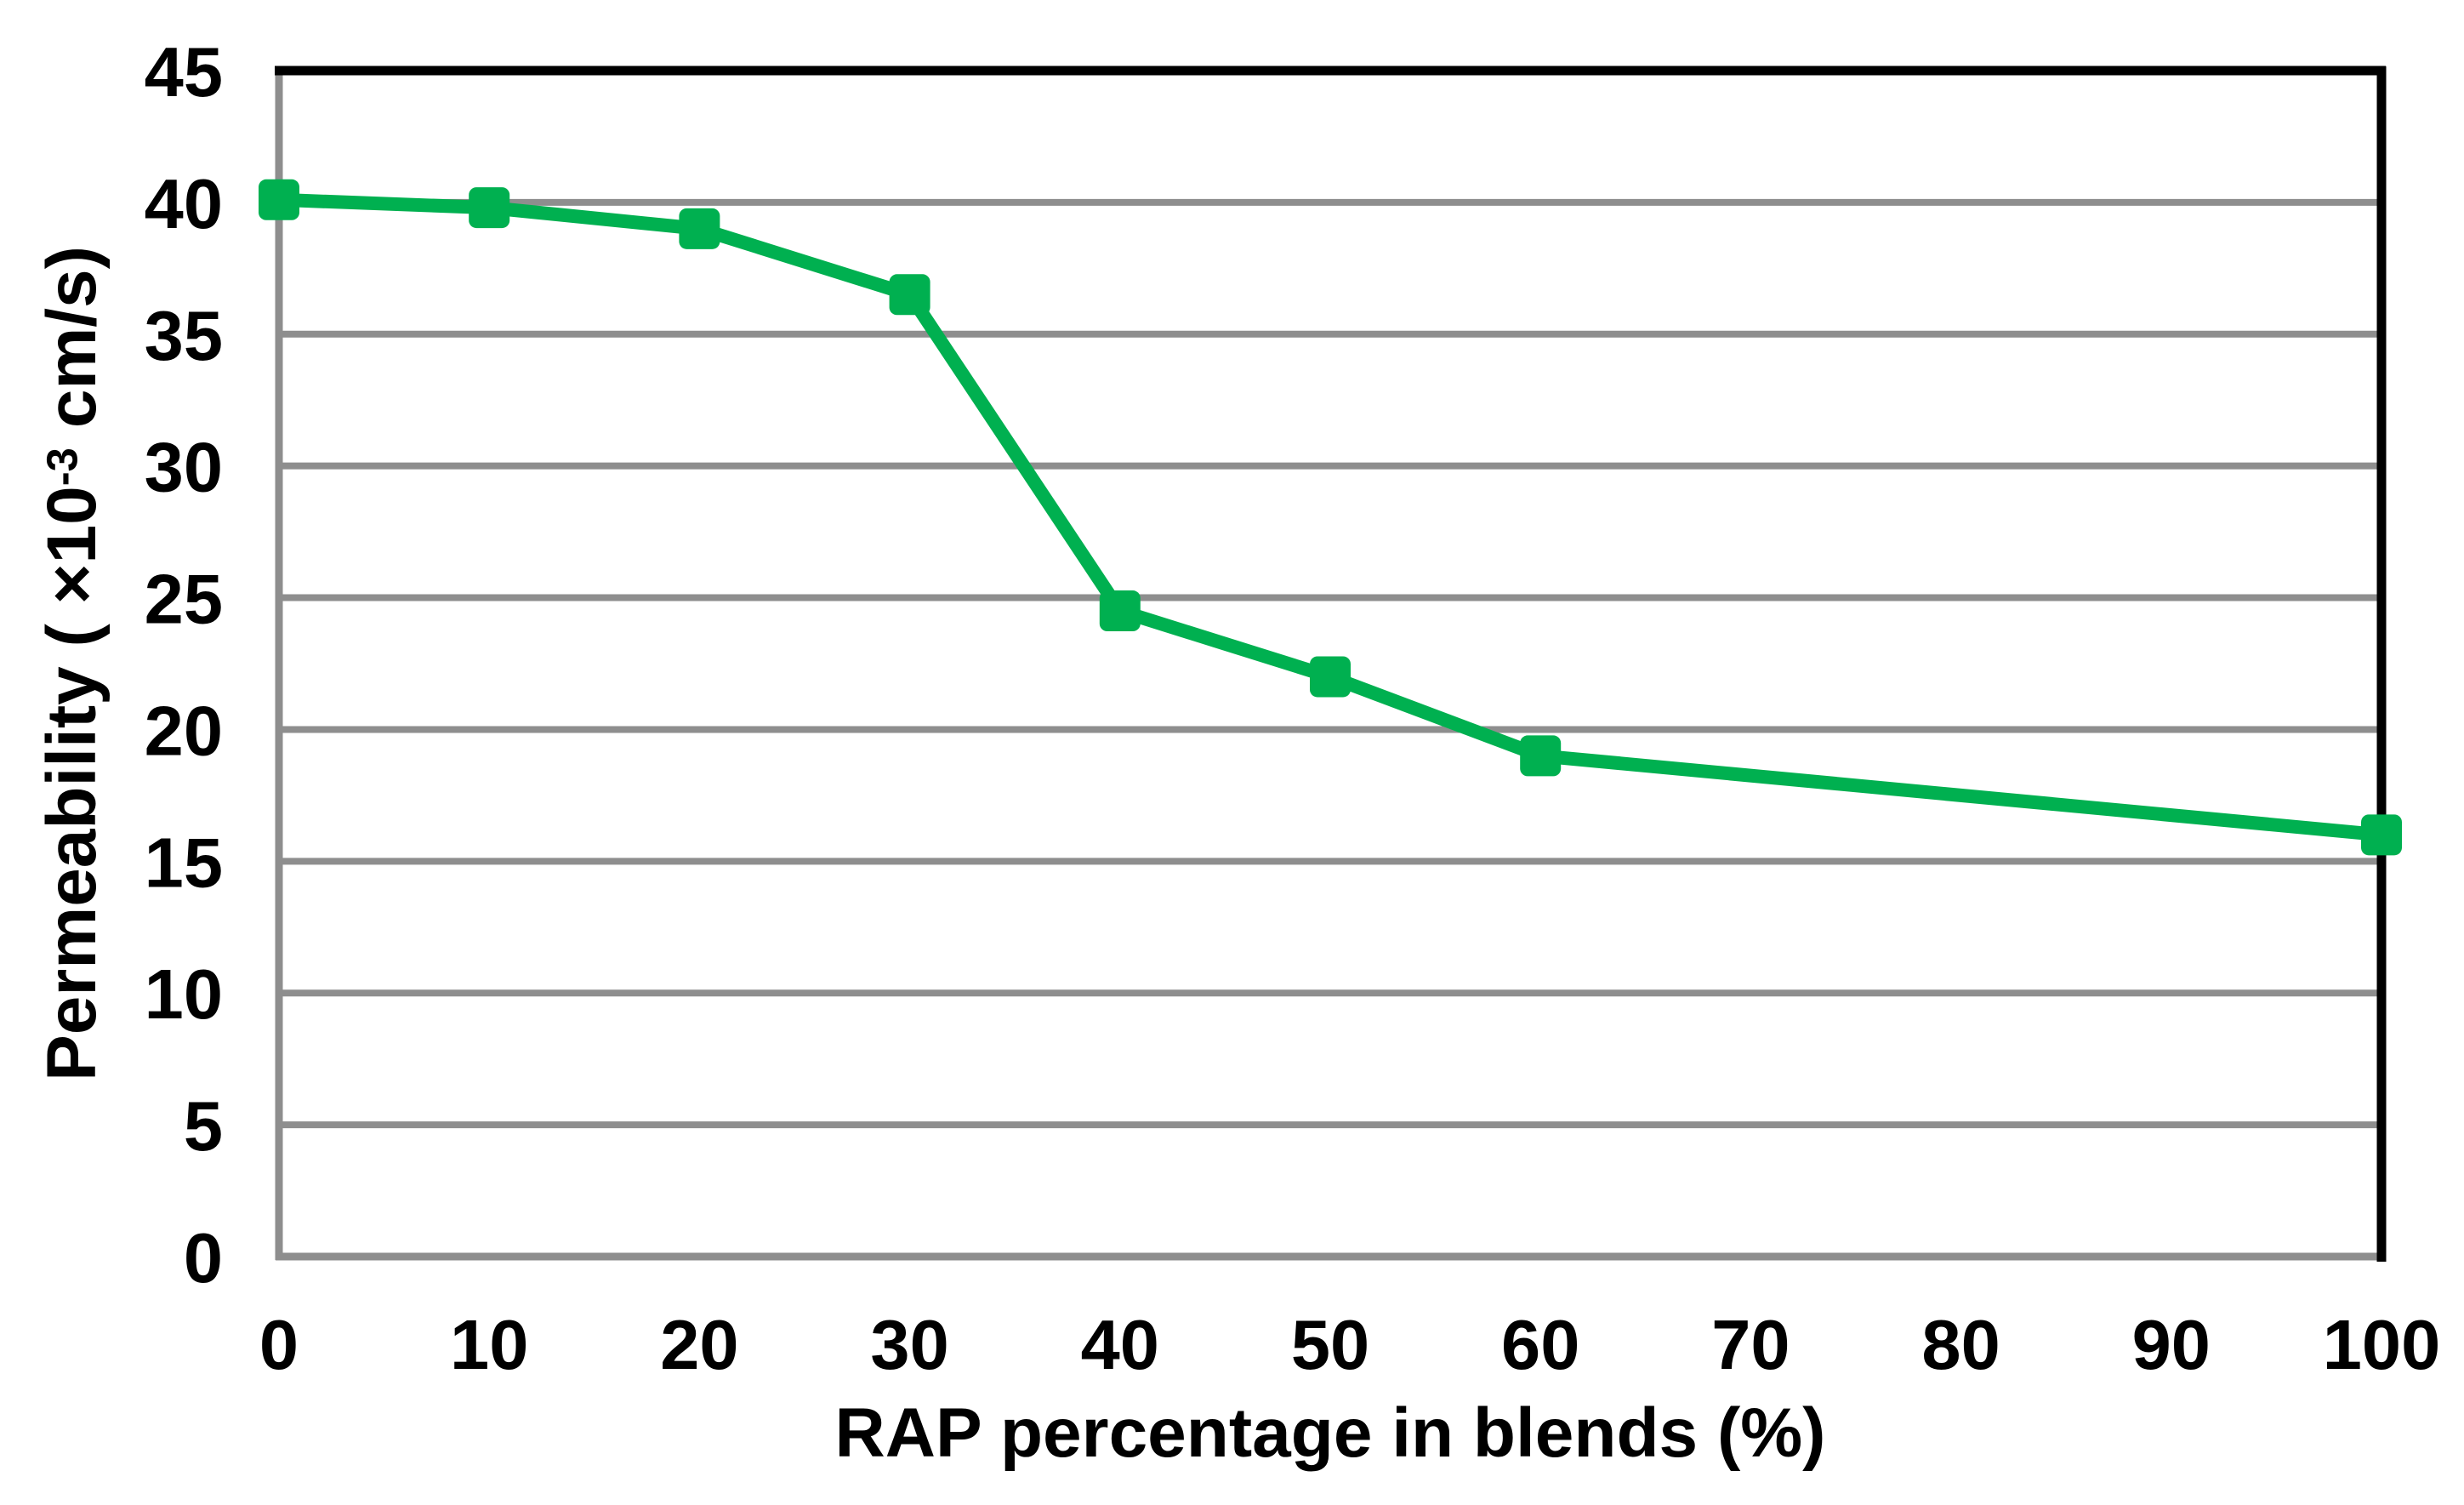 This screenshot has width=2464, height=1505. What do you see at coordinates (489, 1344) in the screenshot?
I see `x-tick-label: 10` at bounding box center [489, 1344].